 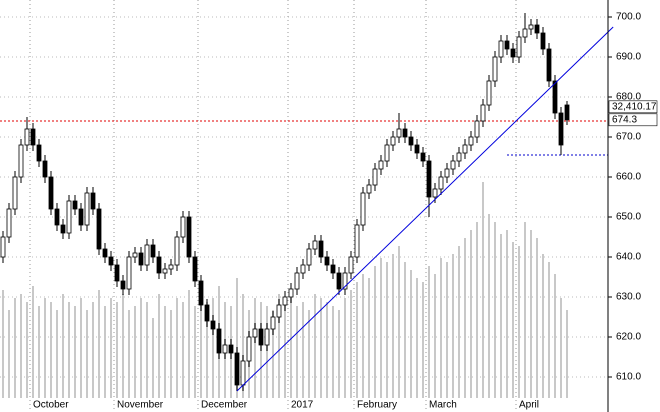 What do you see at coordinates (628, 257) in the screenshot?
I see `y-tick-label: 640.0` at bounding box center [628, 257].